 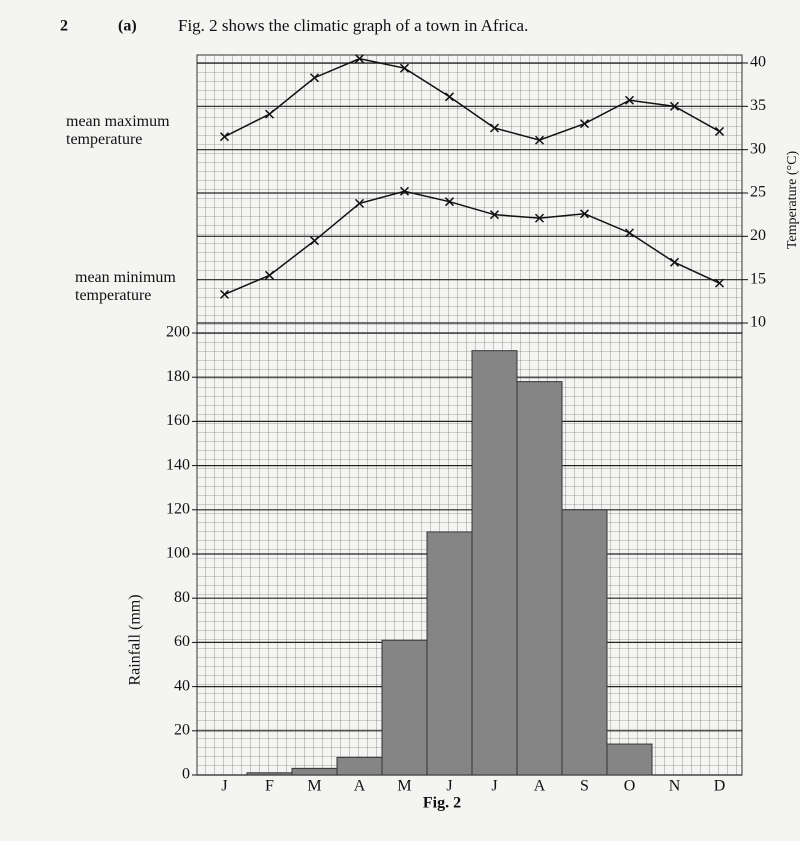 What do you see at coordinates (125, 286) in the screenshot?
I see `annotation: mean minimum temperature` at bounding box center [125, 286].